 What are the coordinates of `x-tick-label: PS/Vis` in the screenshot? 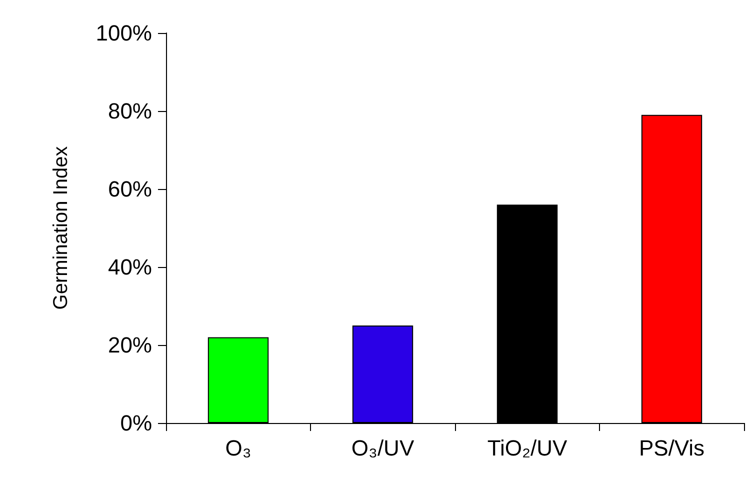 It's located at (671, 448).